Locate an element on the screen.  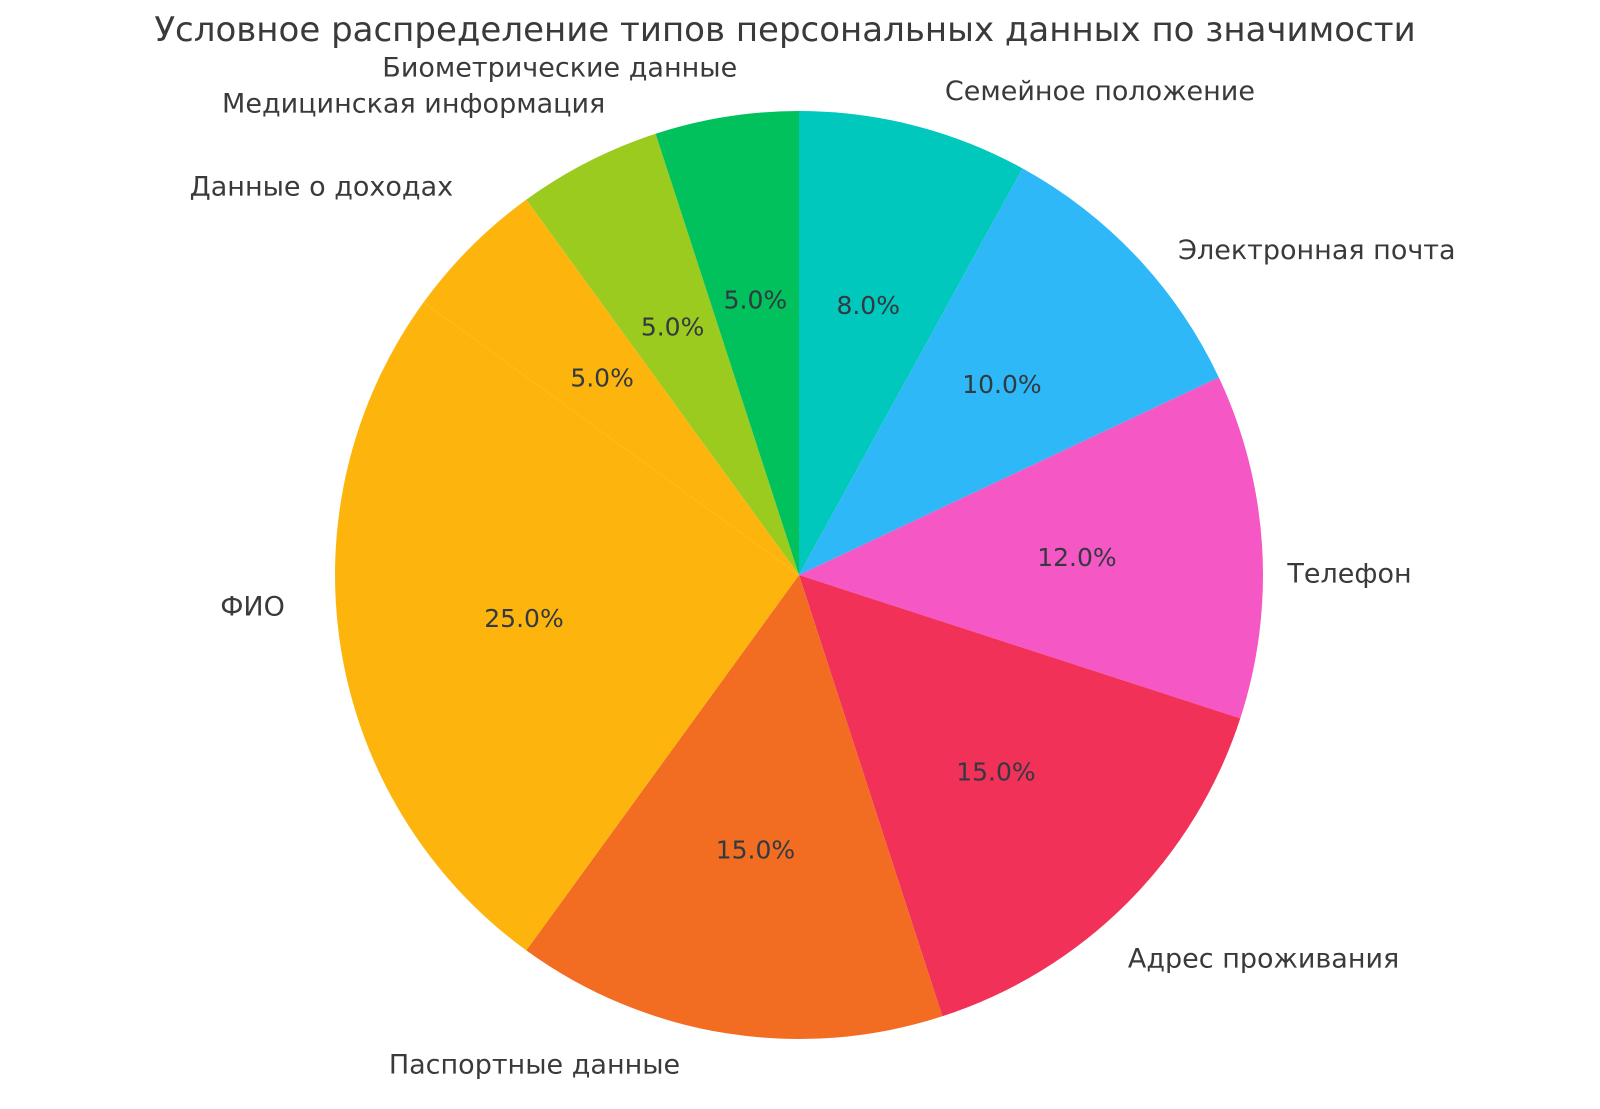
slice-pct-6: 5.0% is located at coordinates (602, 378).